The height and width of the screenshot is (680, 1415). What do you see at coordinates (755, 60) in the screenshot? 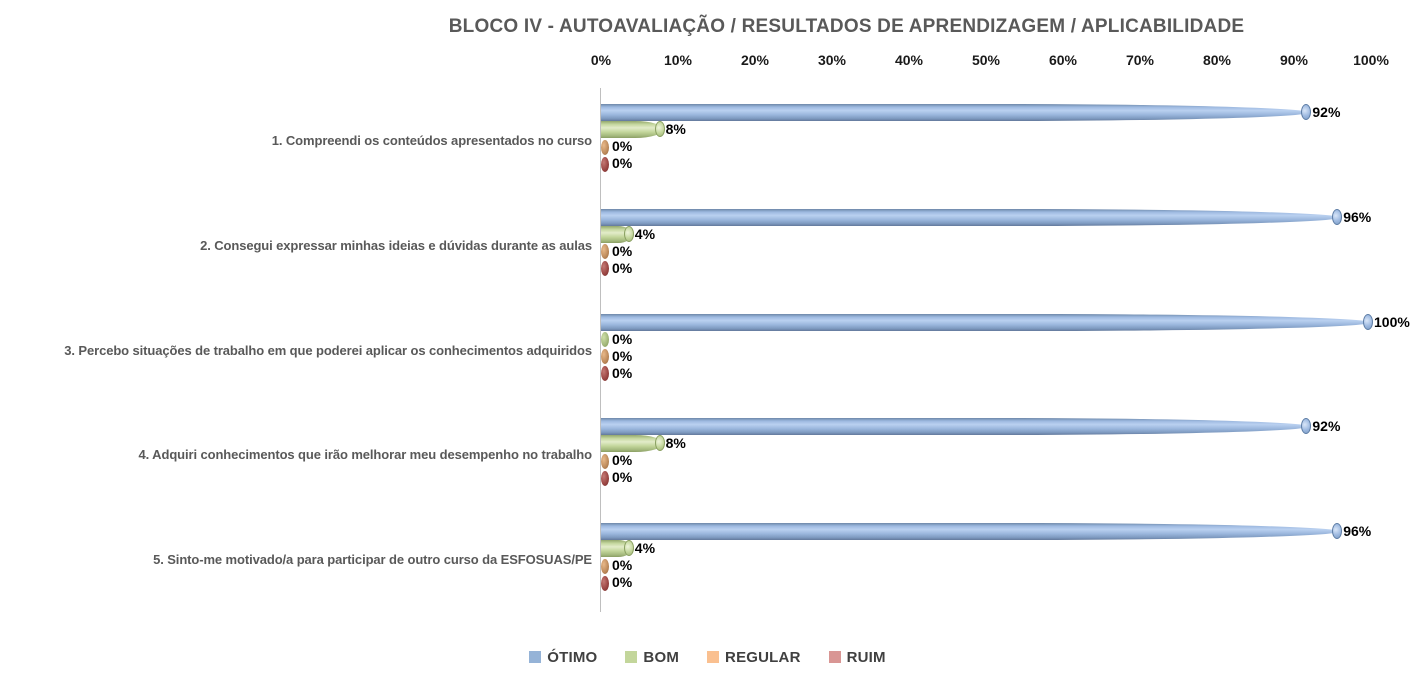
I see `x-axis-tick: 20%` at bounding box center [755, 60].